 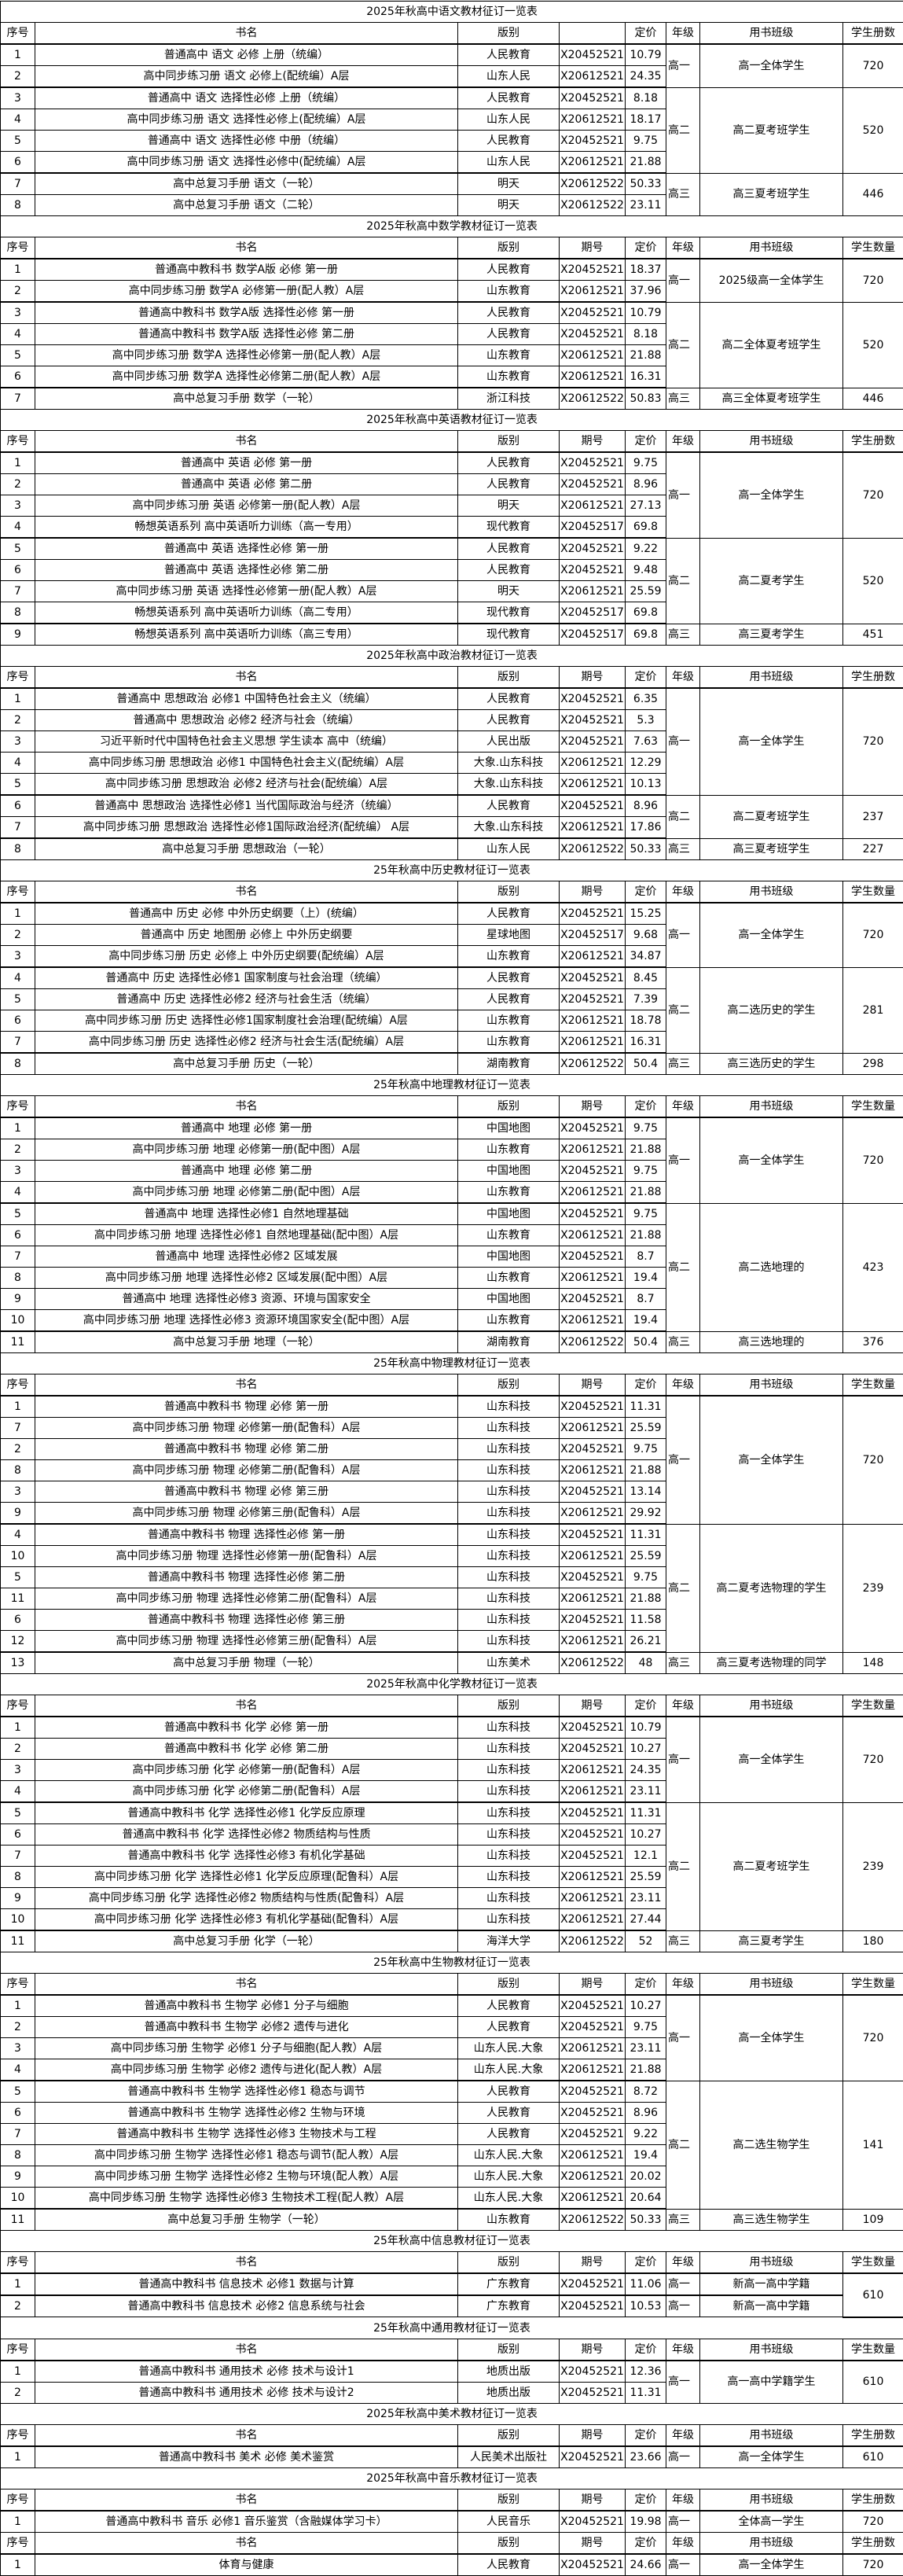 What do you see at coordinates (771, 195) in the screenshot?
I see `class: 高三夏考班学生` at bounding box center [771, 195].